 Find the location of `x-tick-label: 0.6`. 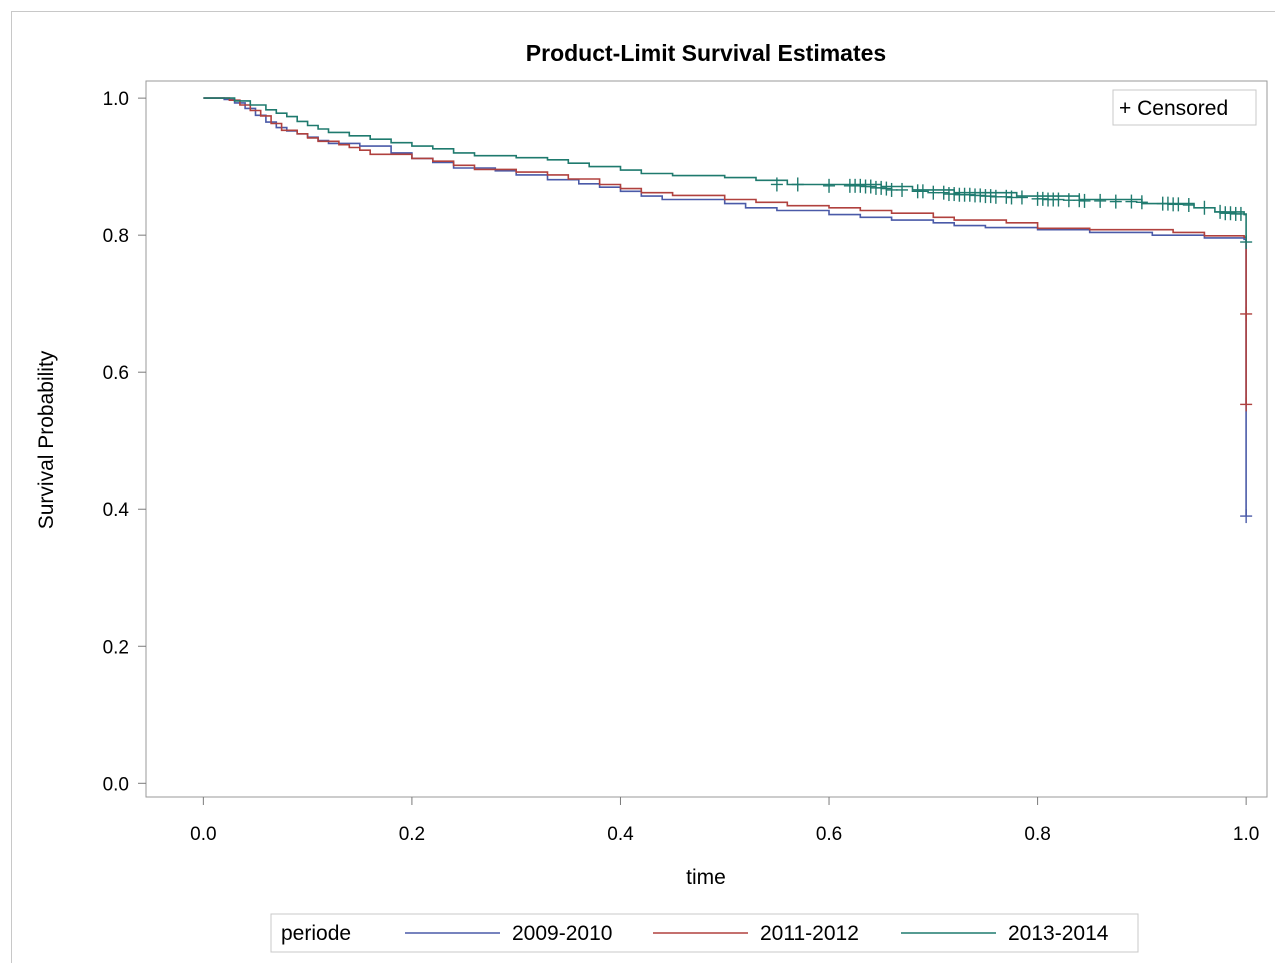

x-tick-label: 0.6 is located at coordinates (829, 834).